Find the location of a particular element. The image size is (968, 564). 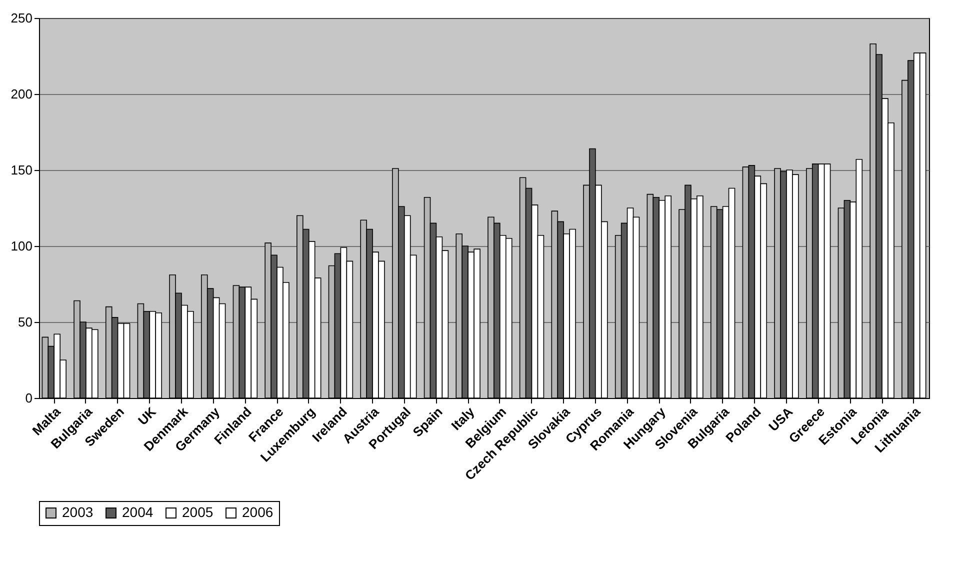

y-tick-label: 200 is located at coordinates (21, 94).